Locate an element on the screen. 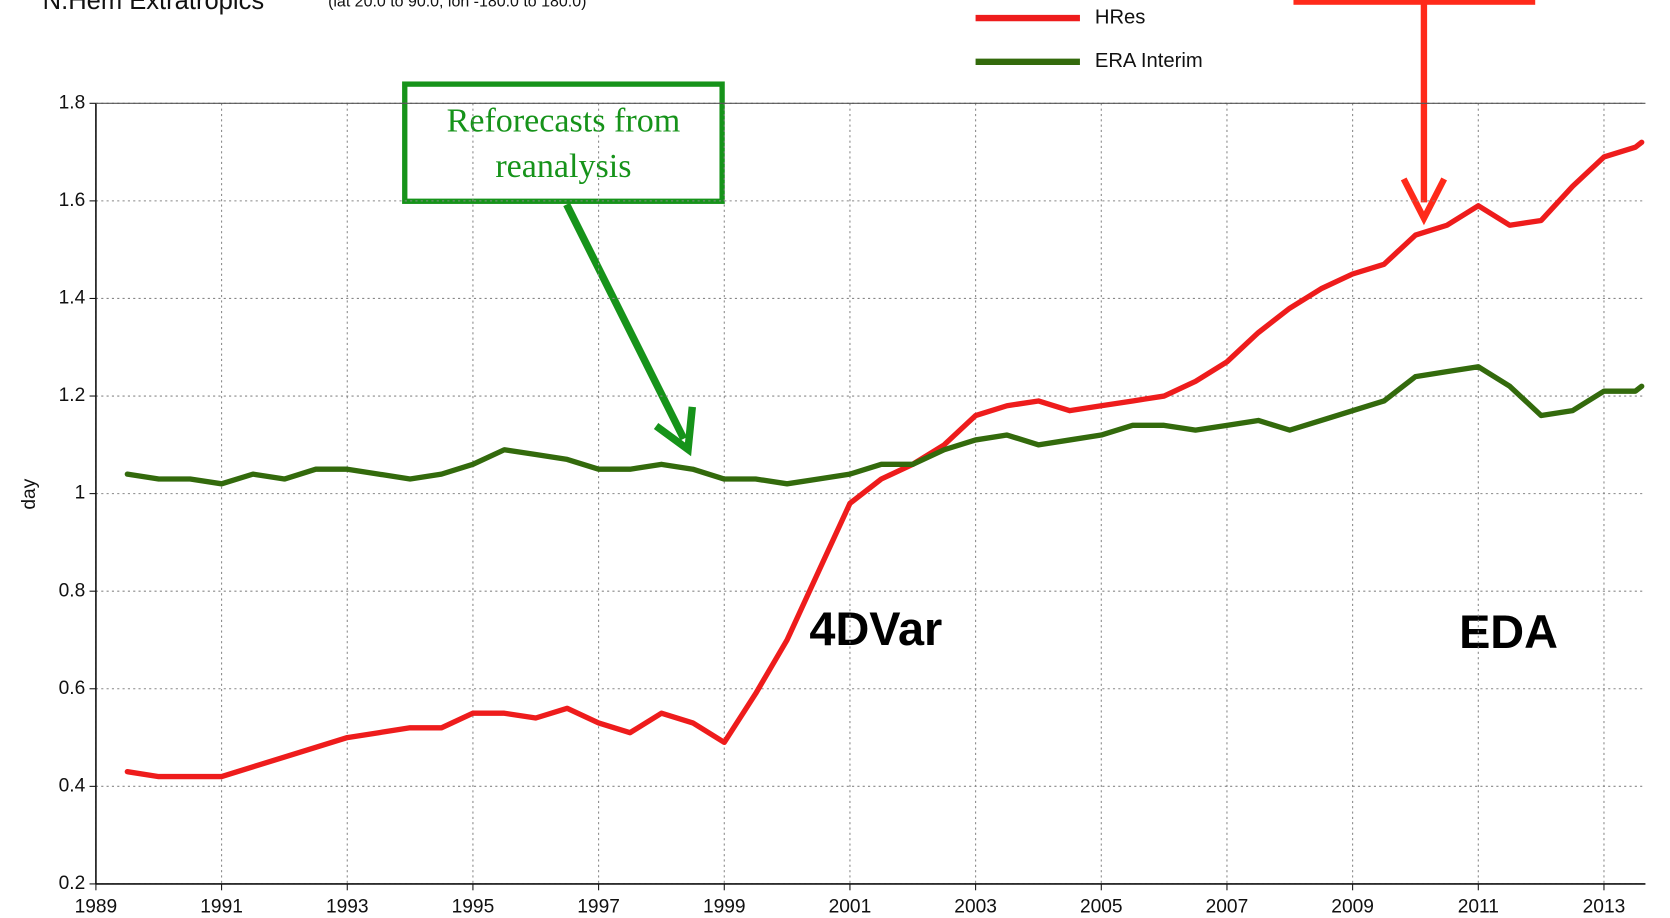 The image size is (1670, 918). chart-subtitle: (lat 20.0 to 90.0, lon -180.0 to 180.0) is located at coordinates (457, 5).